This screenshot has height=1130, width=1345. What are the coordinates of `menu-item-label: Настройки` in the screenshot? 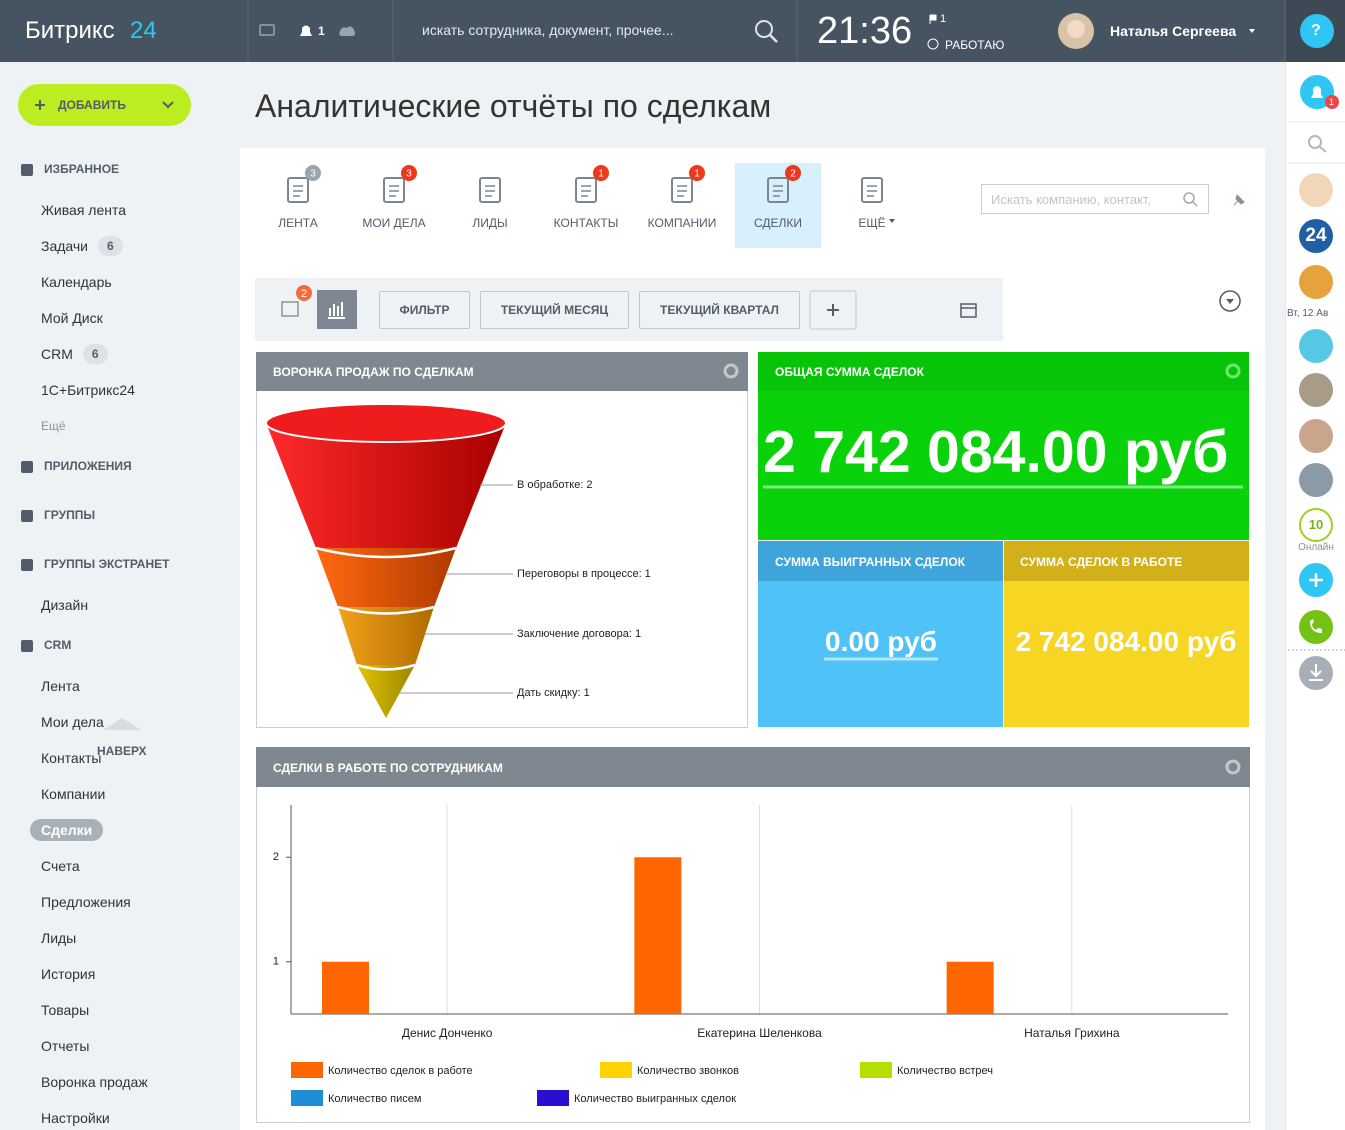 It's located at (75, 1118).